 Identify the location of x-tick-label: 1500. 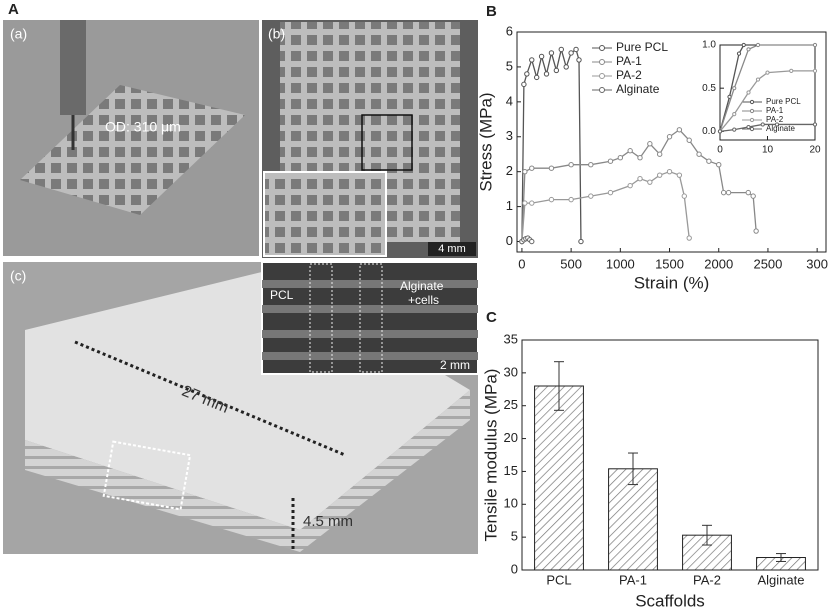
(669, 263).